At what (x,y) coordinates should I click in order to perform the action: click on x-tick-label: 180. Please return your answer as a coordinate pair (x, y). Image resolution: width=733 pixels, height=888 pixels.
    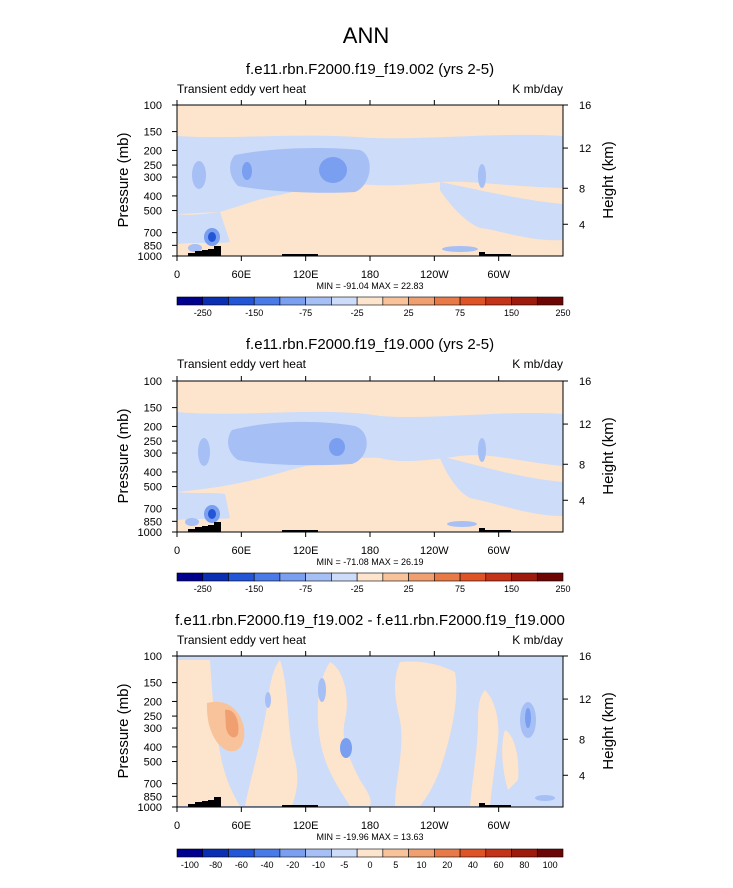
    Looking at the image, I should click on (370, 551).